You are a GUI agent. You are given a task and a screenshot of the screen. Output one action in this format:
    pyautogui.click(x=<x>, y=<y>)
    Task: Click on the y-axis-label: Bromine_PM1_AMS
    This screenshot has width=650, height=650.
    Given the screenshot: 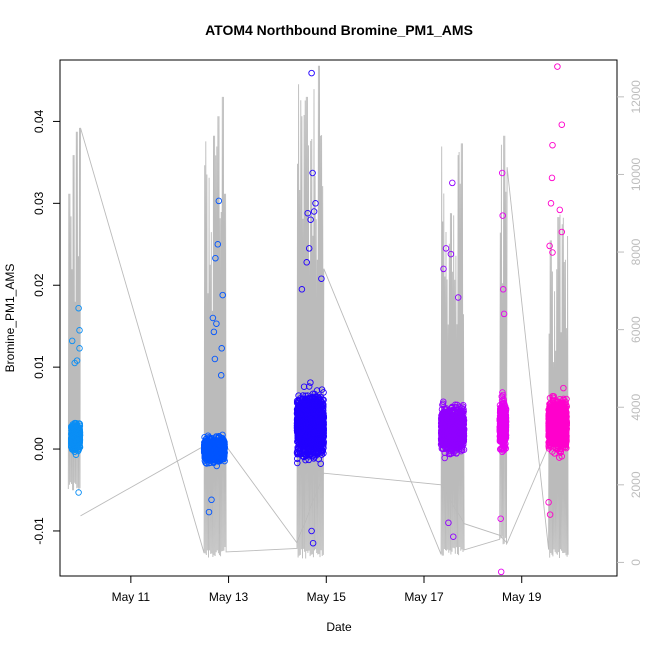 What is the action you would take?
    pyautogui.click(x=10, y=318)
    